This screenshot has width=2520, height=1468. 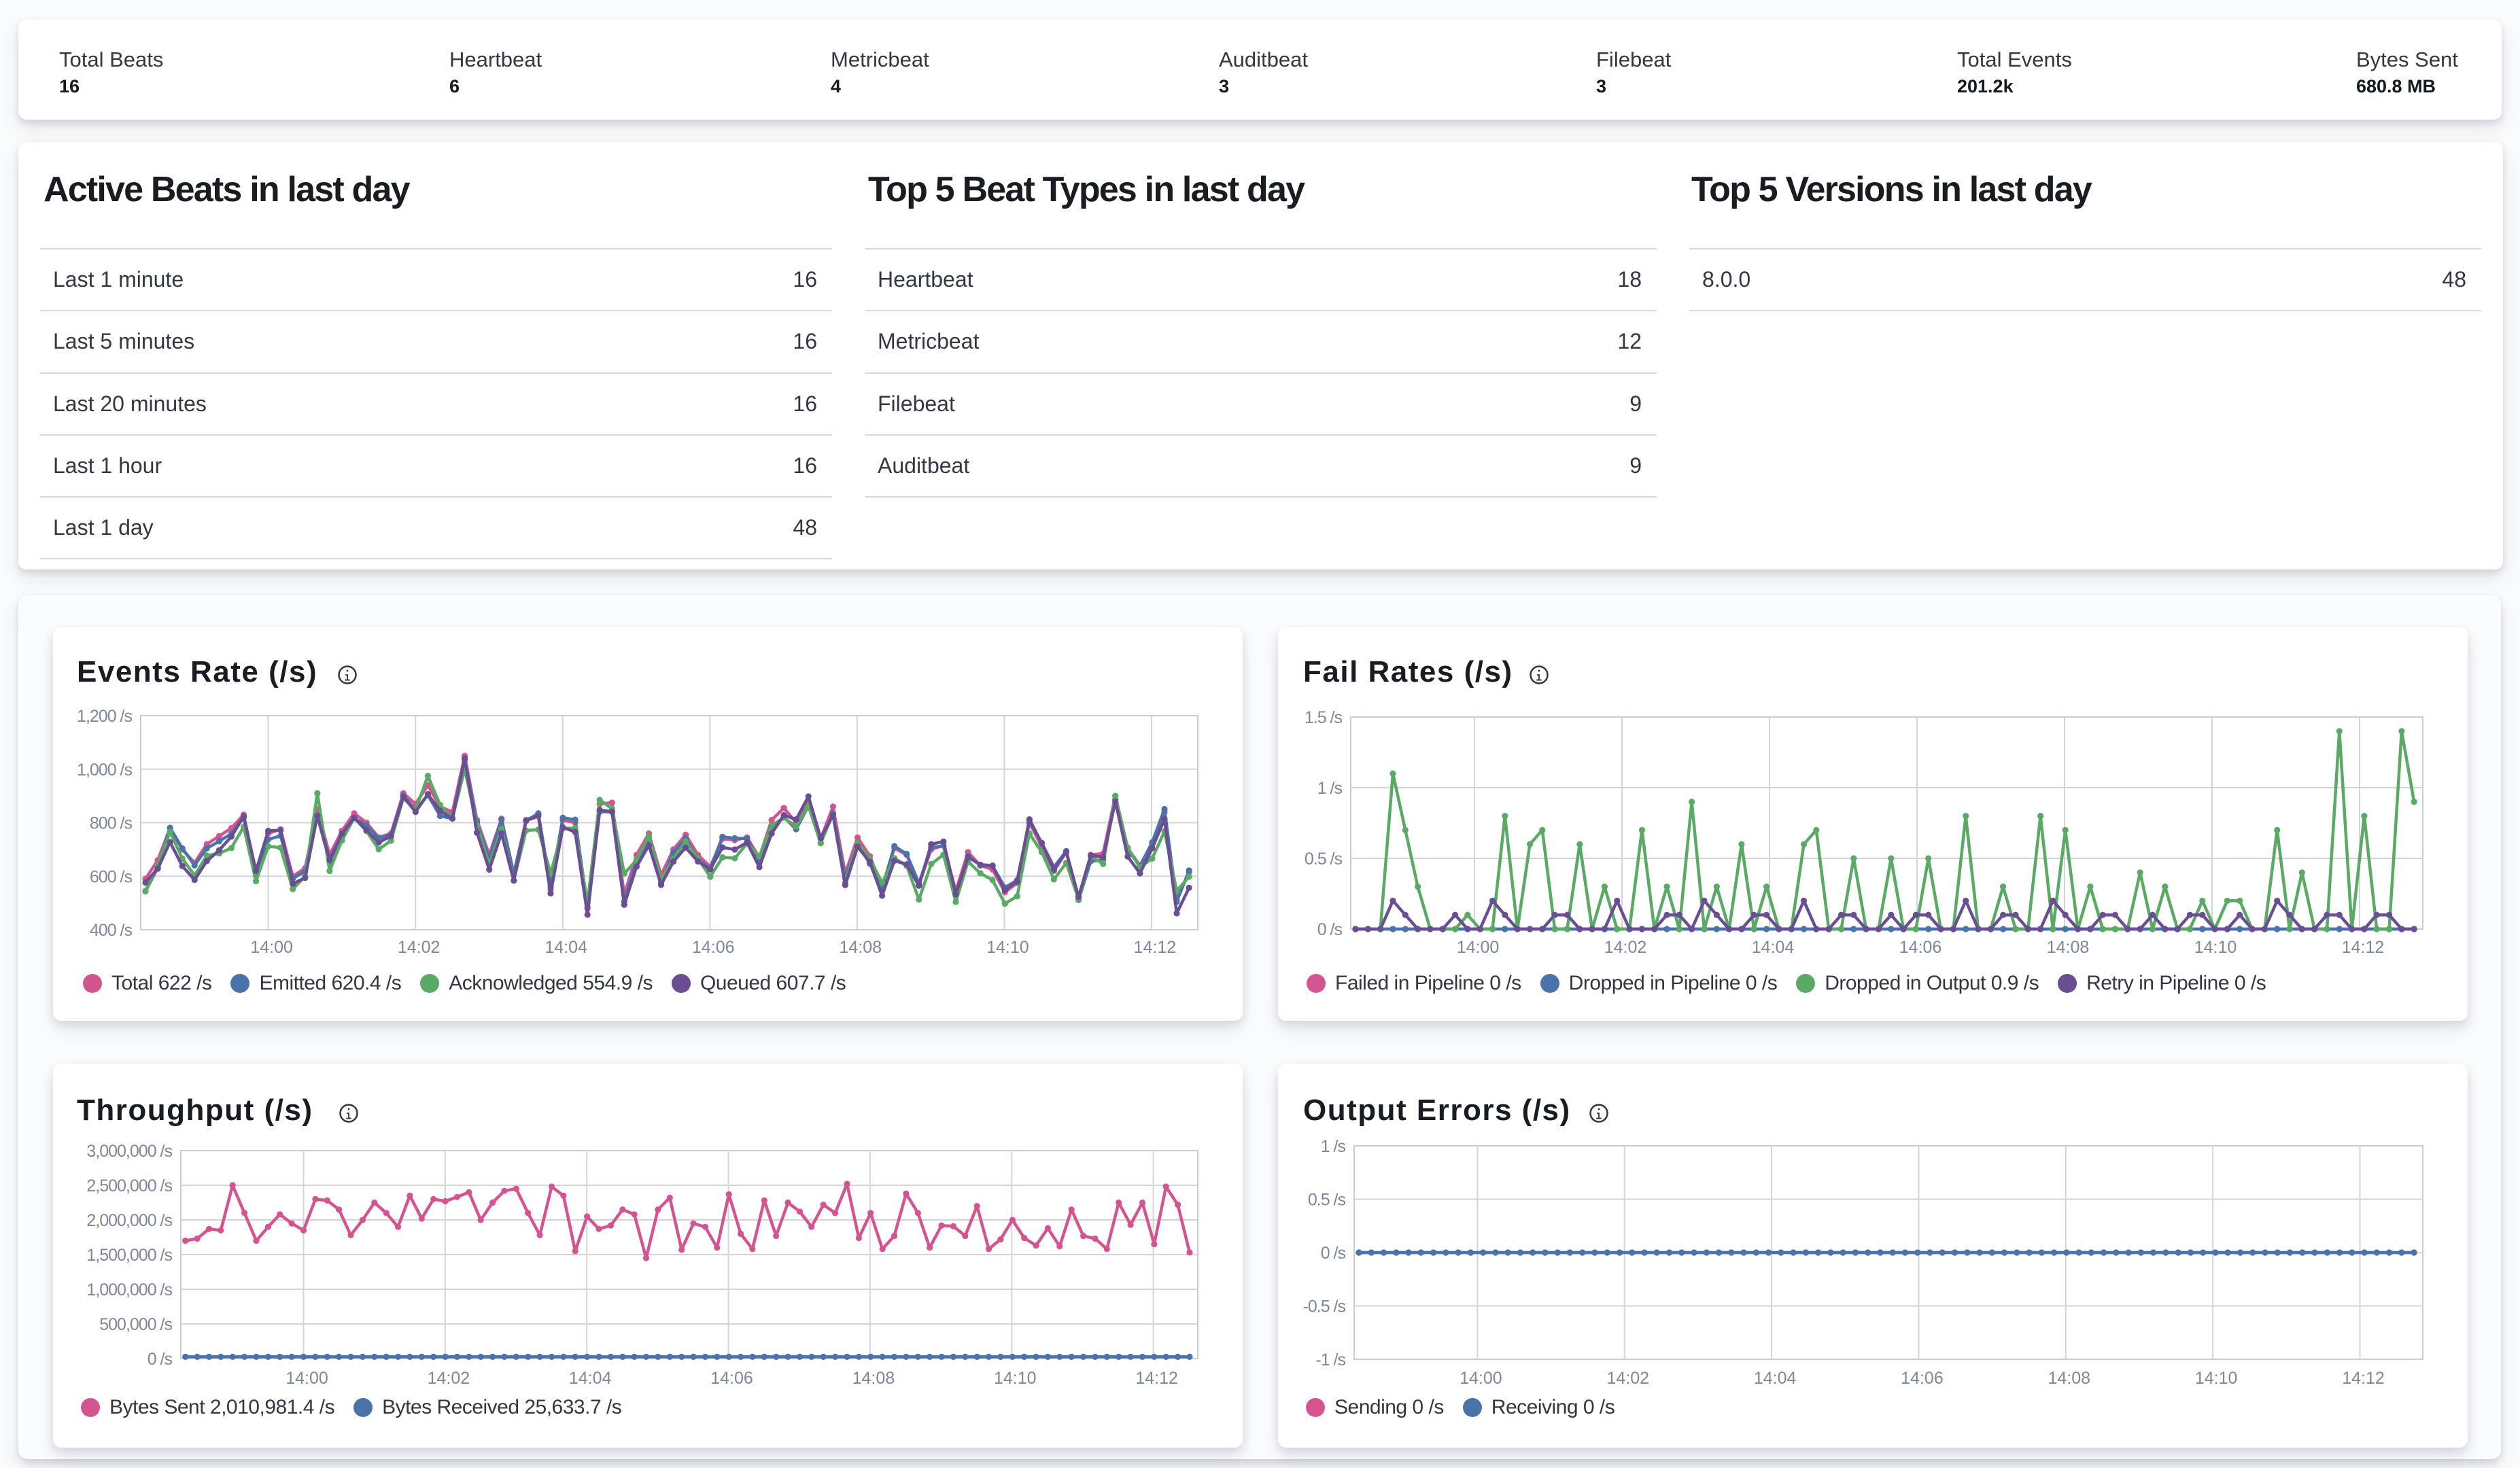 I want to click on svg-text: 1,200 /s, so click(x=104, y=716).